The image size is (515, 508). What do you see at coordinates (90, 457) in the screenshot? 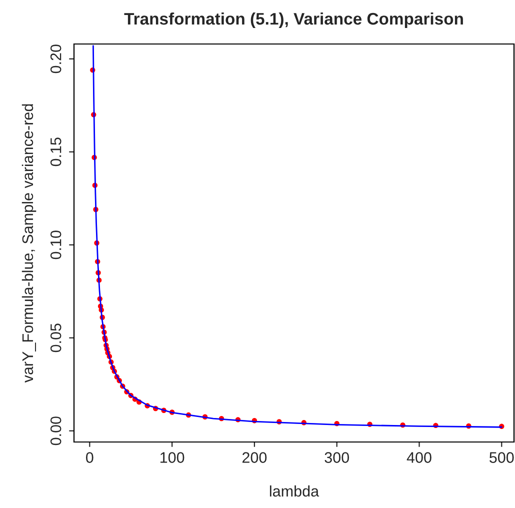
I see `x-tick-label: 0` at bounding box center [90, 457].